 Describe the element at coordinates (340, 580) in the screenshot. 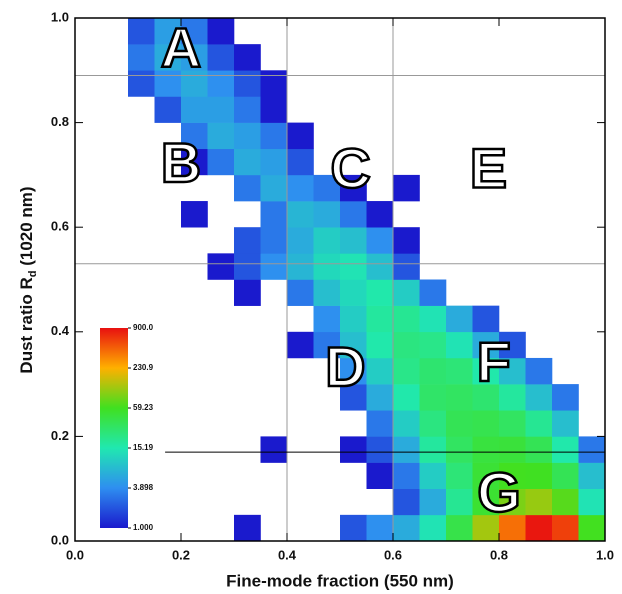

I see `x-axis-label: Fine-mode fraction (550 nm)` at that location.